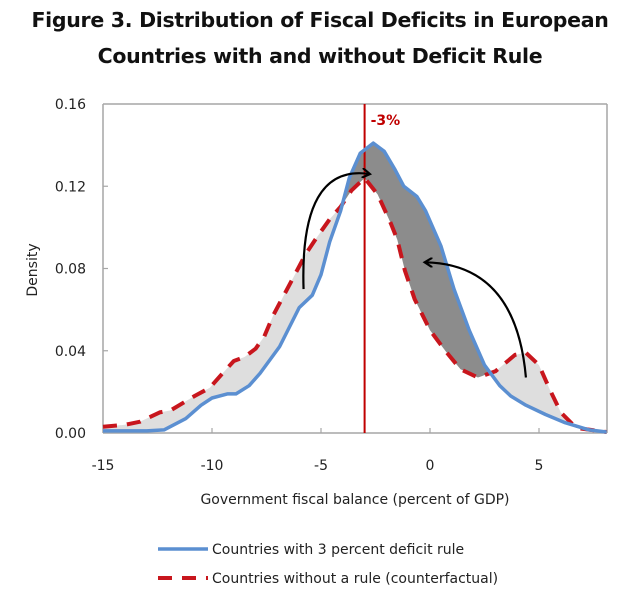  Describe the element at coordinates (539, 466) in the screenshot. I see `x-tick-label: 5` at that location.